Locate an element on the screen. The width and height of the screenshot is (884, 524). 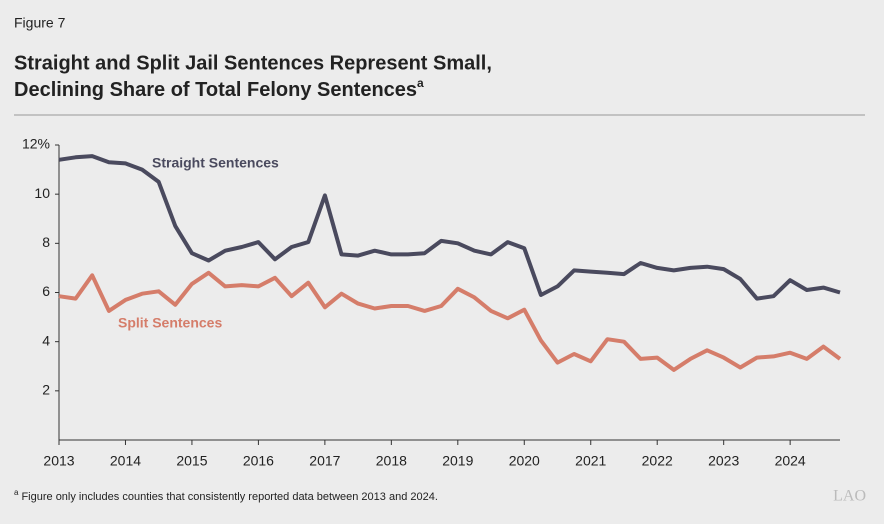
figure-label: Figure 7 is located at coordinates (40, 23).